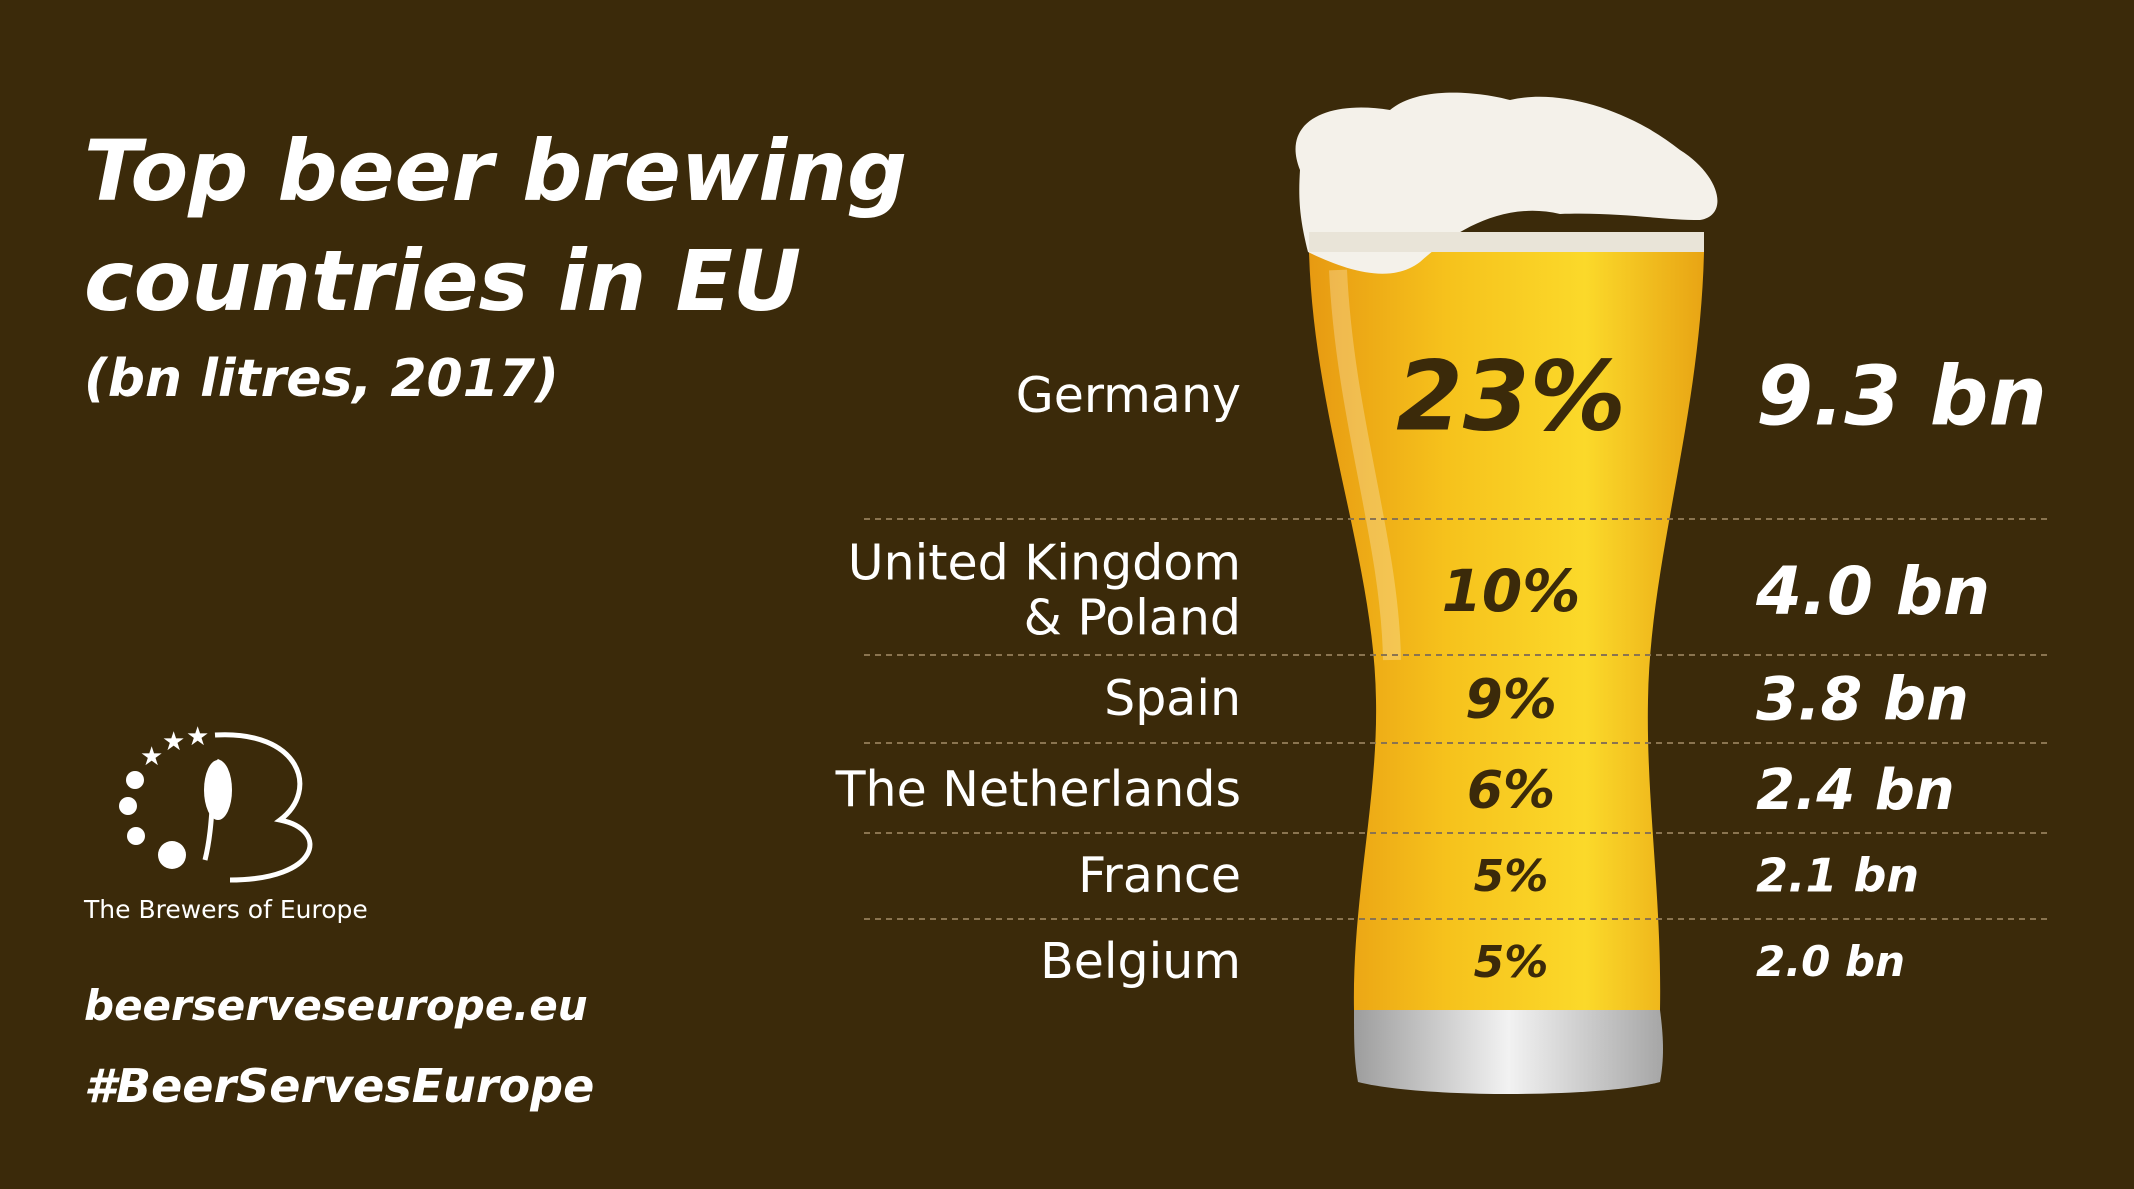  I want to click on country-name: Germany, so click(1128, 395).